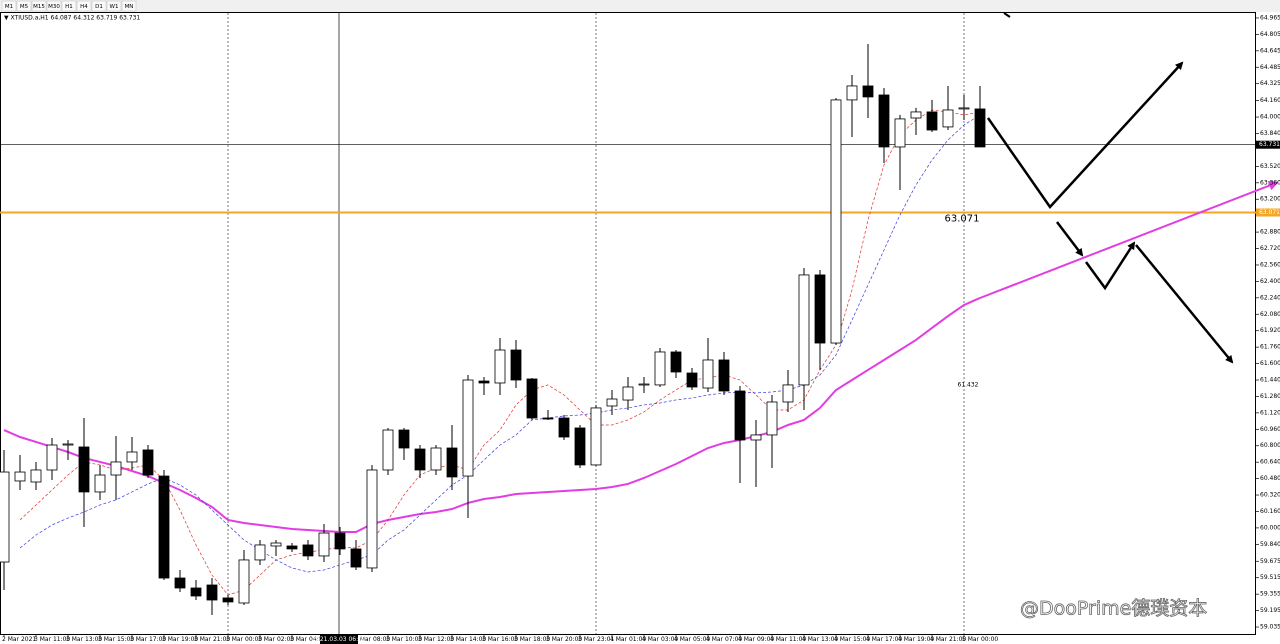 The image size is (1280, 644). Describe the element at coordinates (436, 639) in the screenshot. I see `x-tick-label: 3 Mar 12:00` at that location.